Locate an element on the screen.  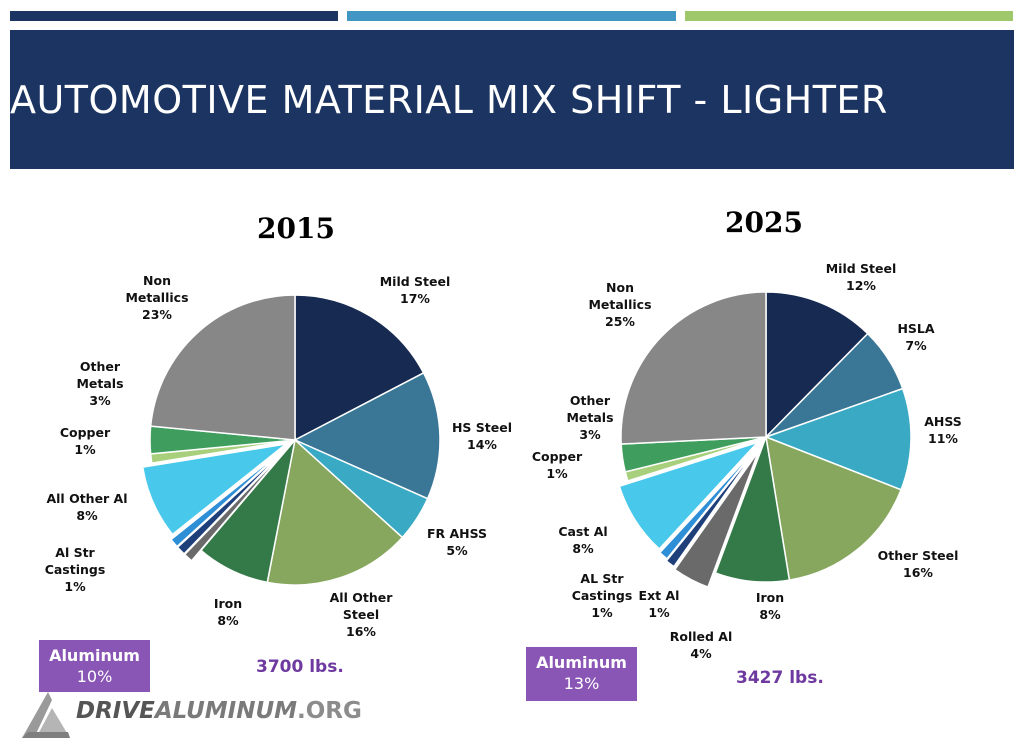
logo-wordmark: DRIVEALUMINUM.ORG is located at coordinates (219, 711).